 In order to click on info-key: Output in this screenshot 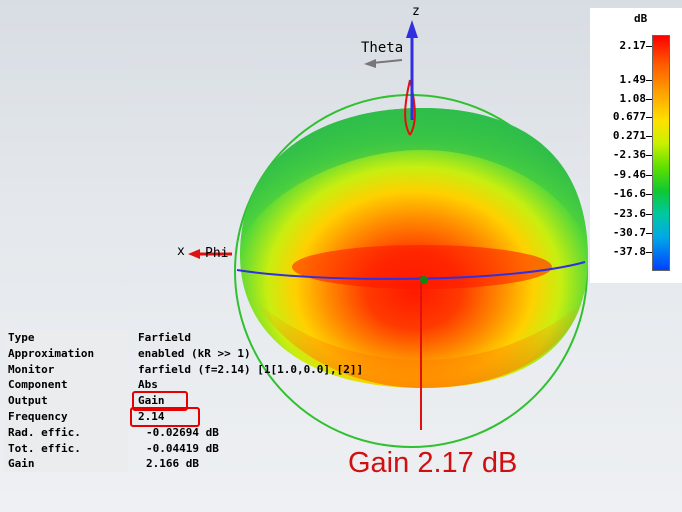, I will do `click(66, 401)`.